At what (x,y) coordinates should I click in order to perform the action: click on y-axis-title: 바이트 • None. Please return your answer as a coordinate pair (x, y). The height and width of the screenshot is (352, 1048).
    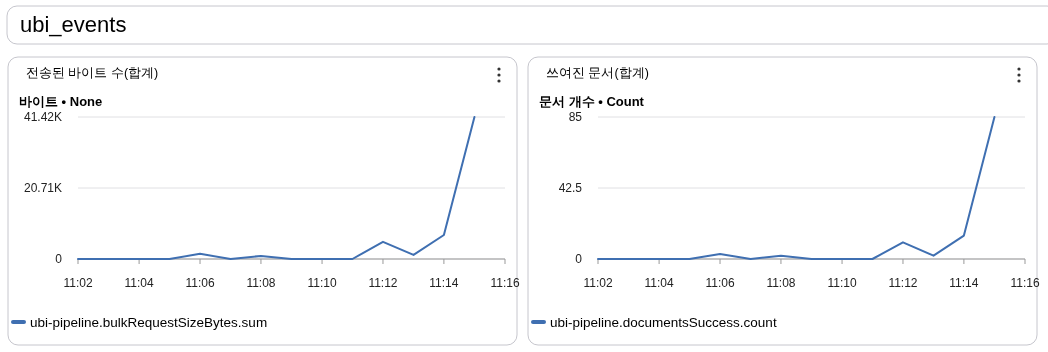
    Looking at the image, I should click on (61, 101).